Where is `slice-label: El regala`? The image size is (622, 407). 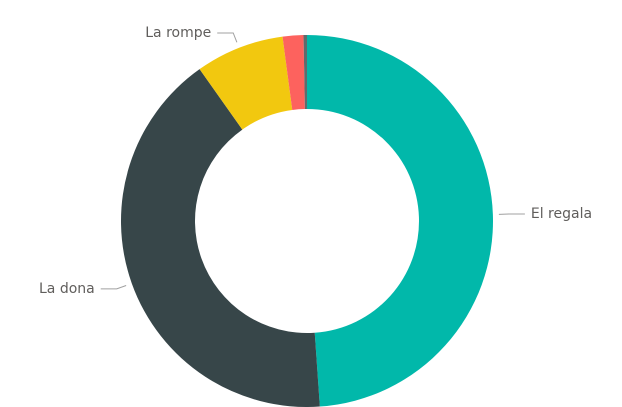
slice-label: El regala is located at coordinates (561, 214).